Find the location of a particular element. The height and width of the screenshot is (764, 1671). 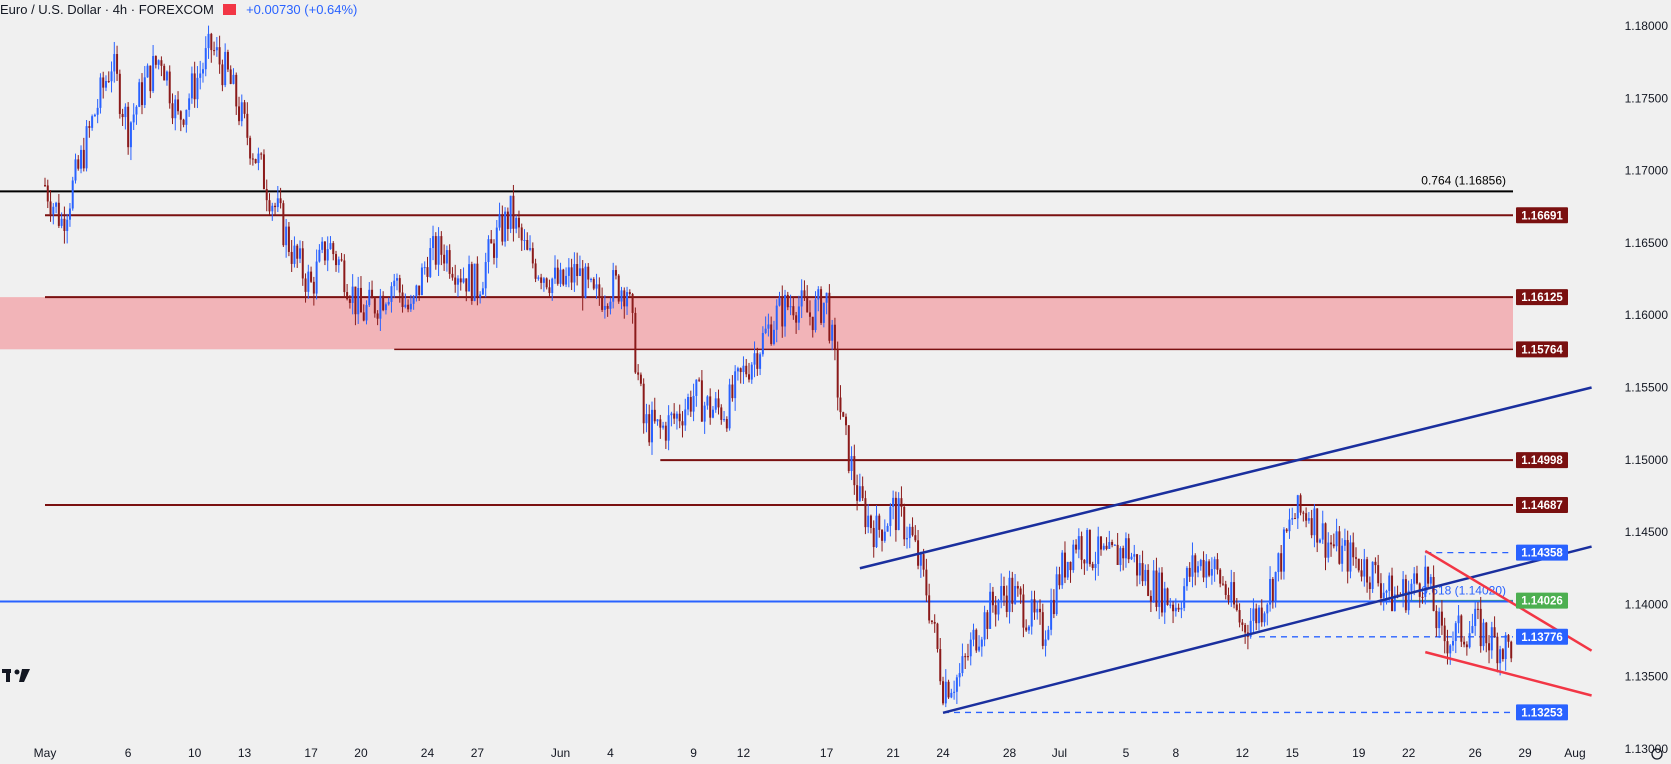

candle-319-body is located at coordinates (929, 608).